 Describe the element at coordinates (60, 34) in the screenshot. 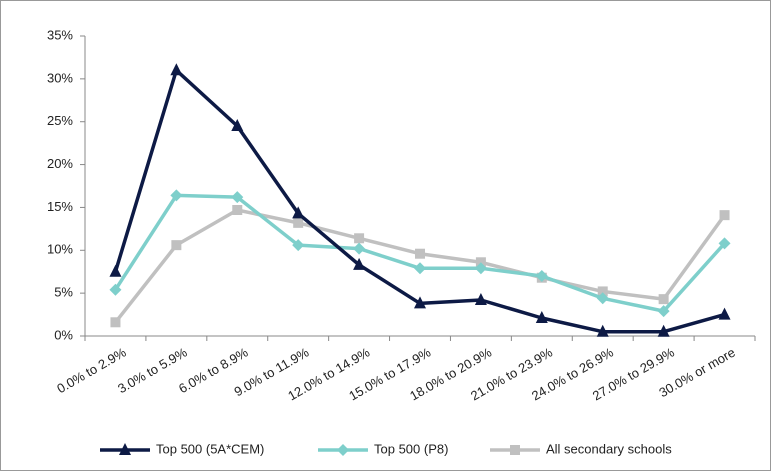

I see `y-tick-label: 35%` at that location.